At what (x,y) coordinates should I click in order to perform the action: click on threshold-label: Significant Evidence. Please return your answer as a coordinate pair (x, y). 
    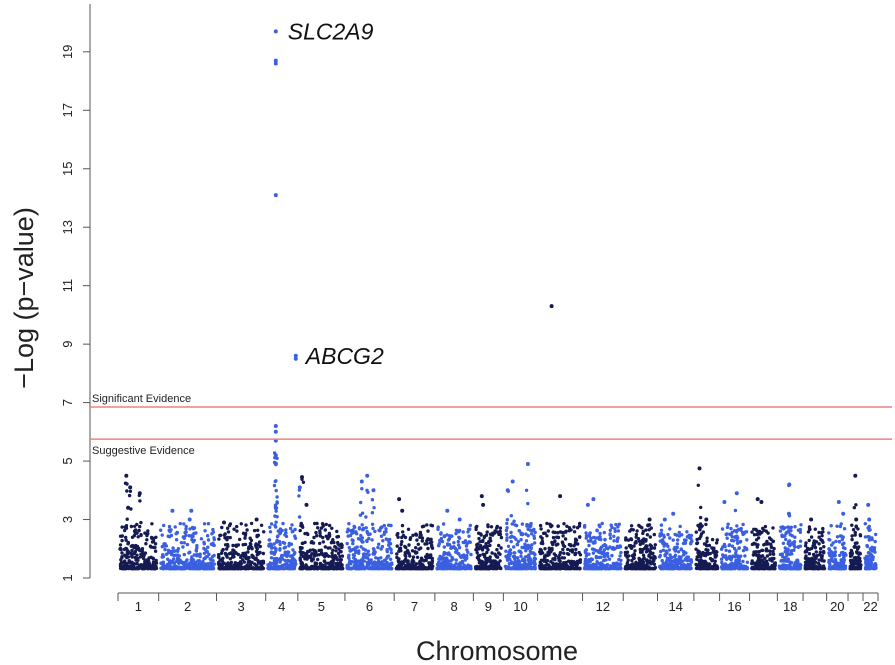
    Looking at the image, I should click on (141, 399).